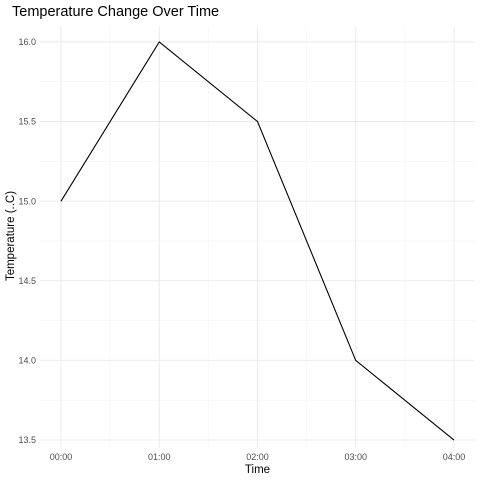 The width and height of the screenshot is (480, 480). What do you see at coordinates (454, 457) in the screenshot?
I see `x-tick-label: 04:00` at bounding box center [454, 457].